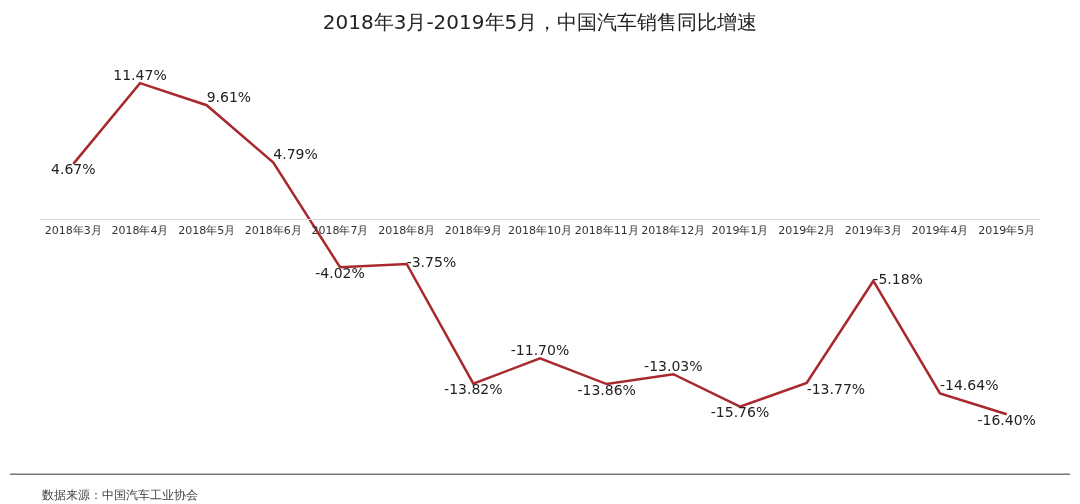  I want to click on data-label: 11.47%, so click(140, 74).